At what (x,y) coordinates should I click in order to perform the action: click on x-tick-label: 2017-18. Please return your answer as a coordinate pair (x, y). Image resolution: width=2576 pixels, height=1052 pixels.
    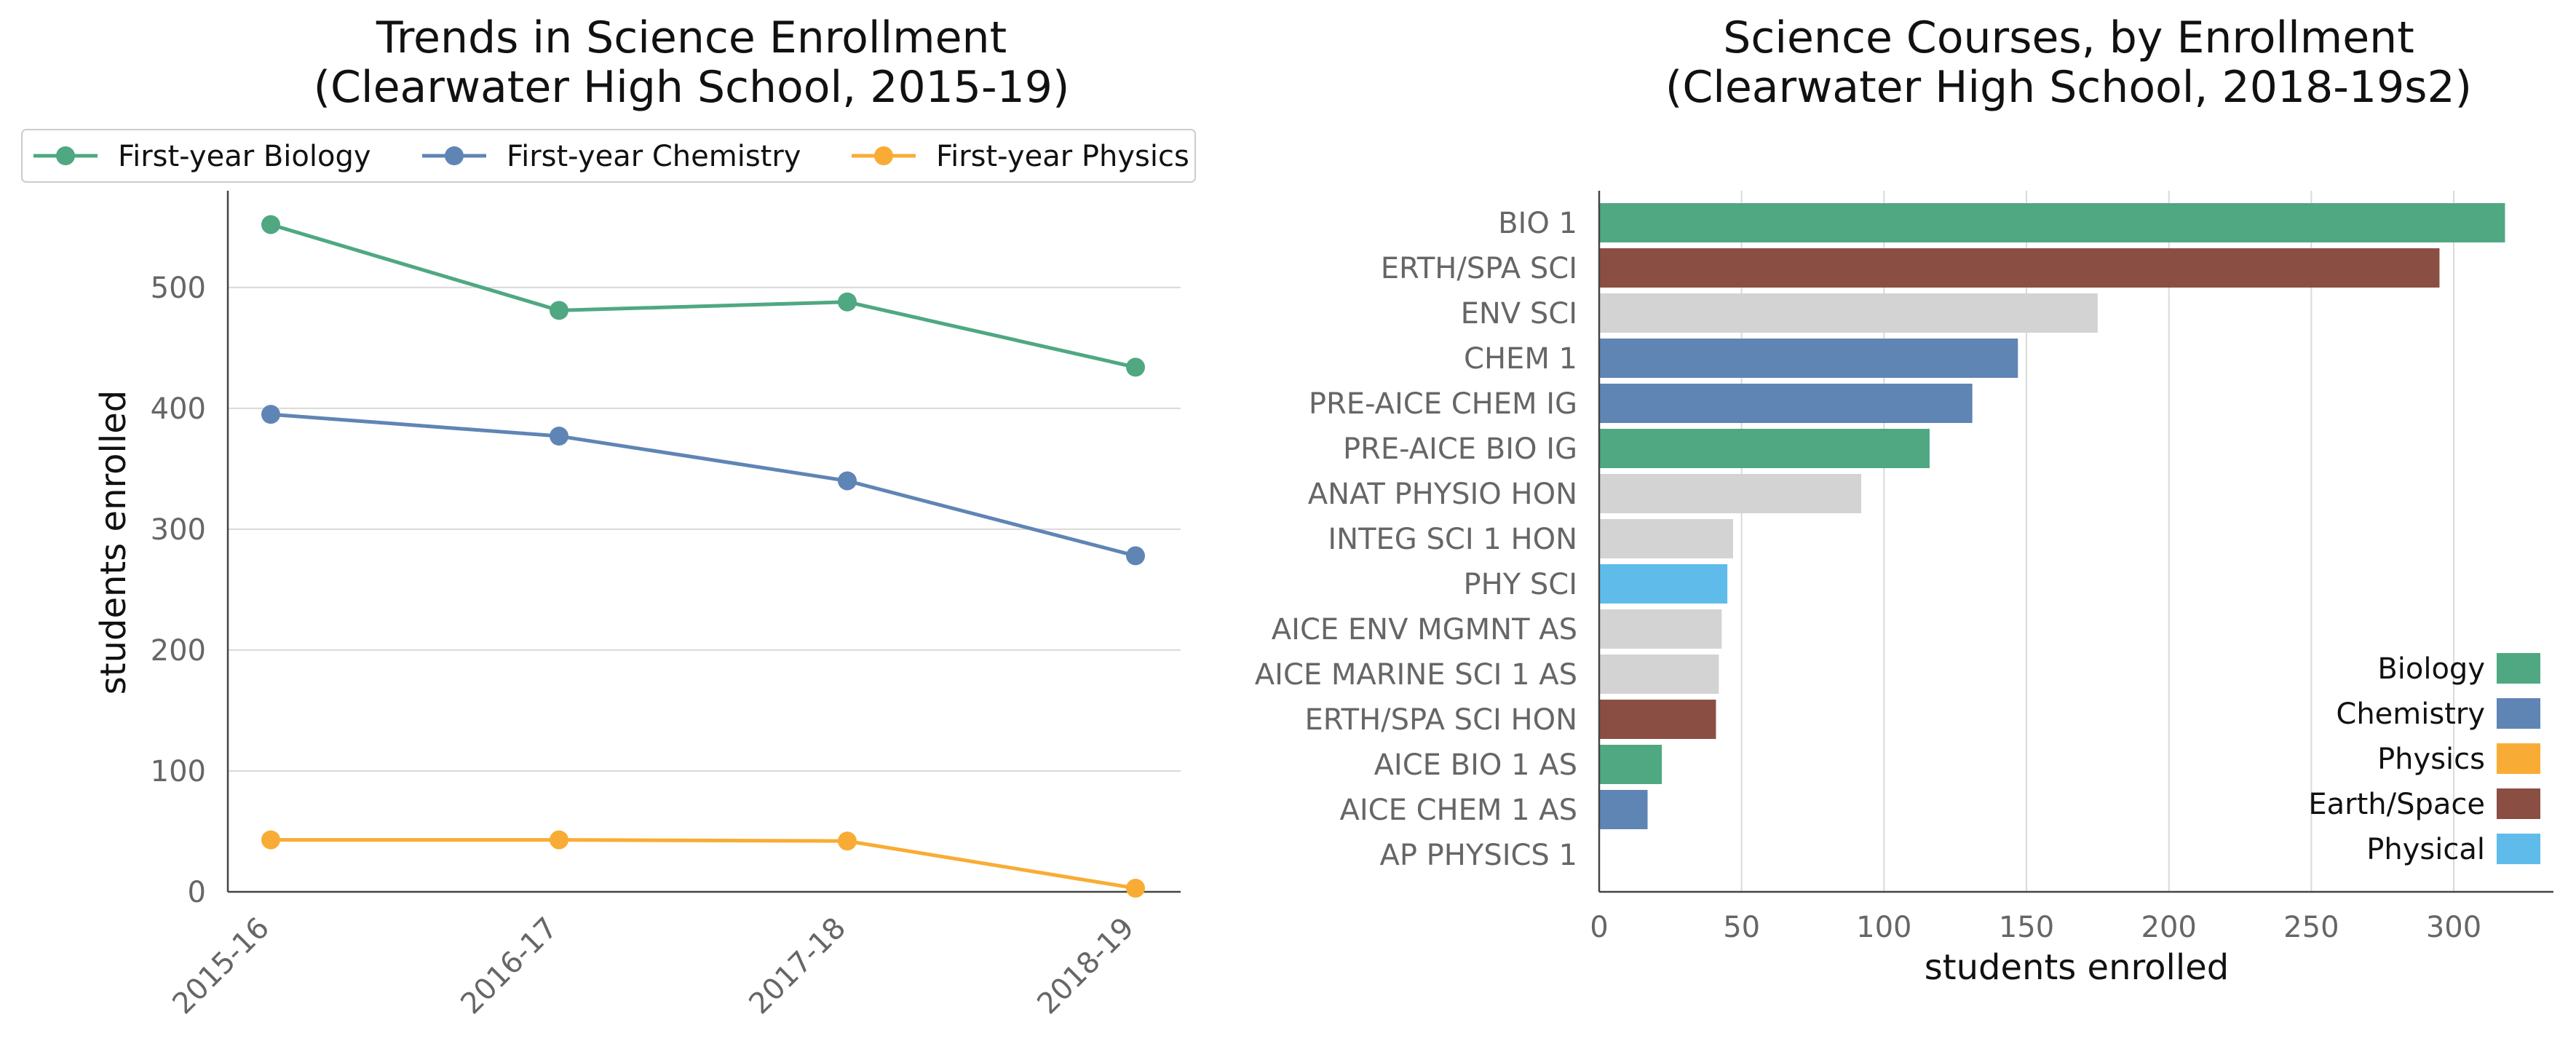
    Looking at the image, I should click on (797, 966).